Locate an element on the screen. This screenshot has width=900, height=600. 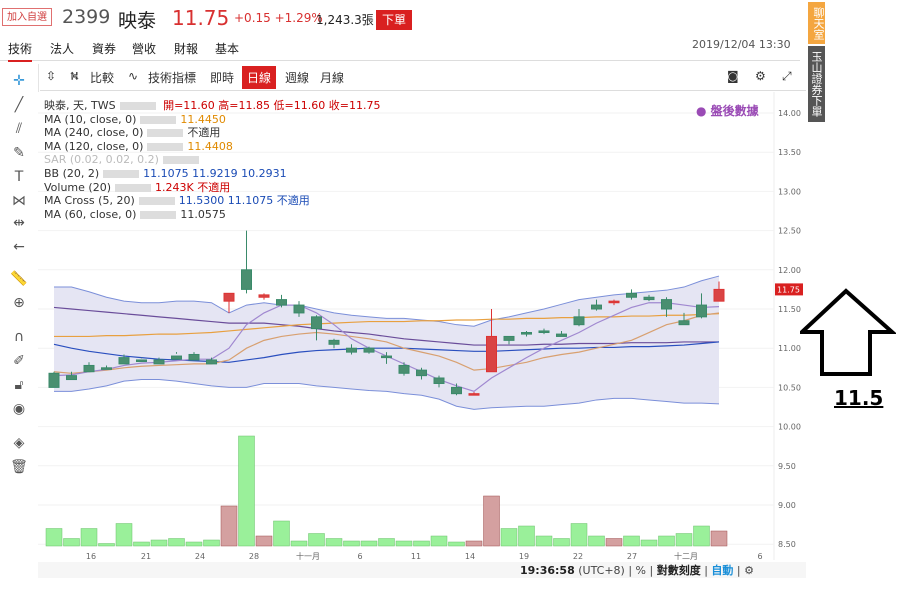
text-icon: T is located at coordinates (19, 177).